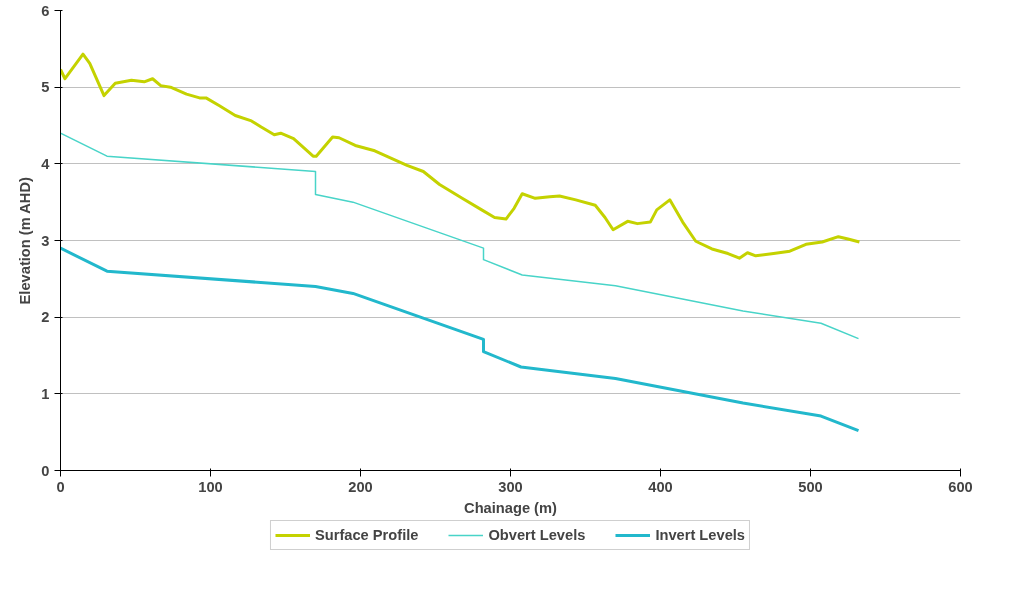 Image resolution: width=1024 pixels, height=601 pixels. What do you see at coordinates (810, 486) in the screenshot?
I see `x-tick-label: 500` at bounding box center [810, 486].